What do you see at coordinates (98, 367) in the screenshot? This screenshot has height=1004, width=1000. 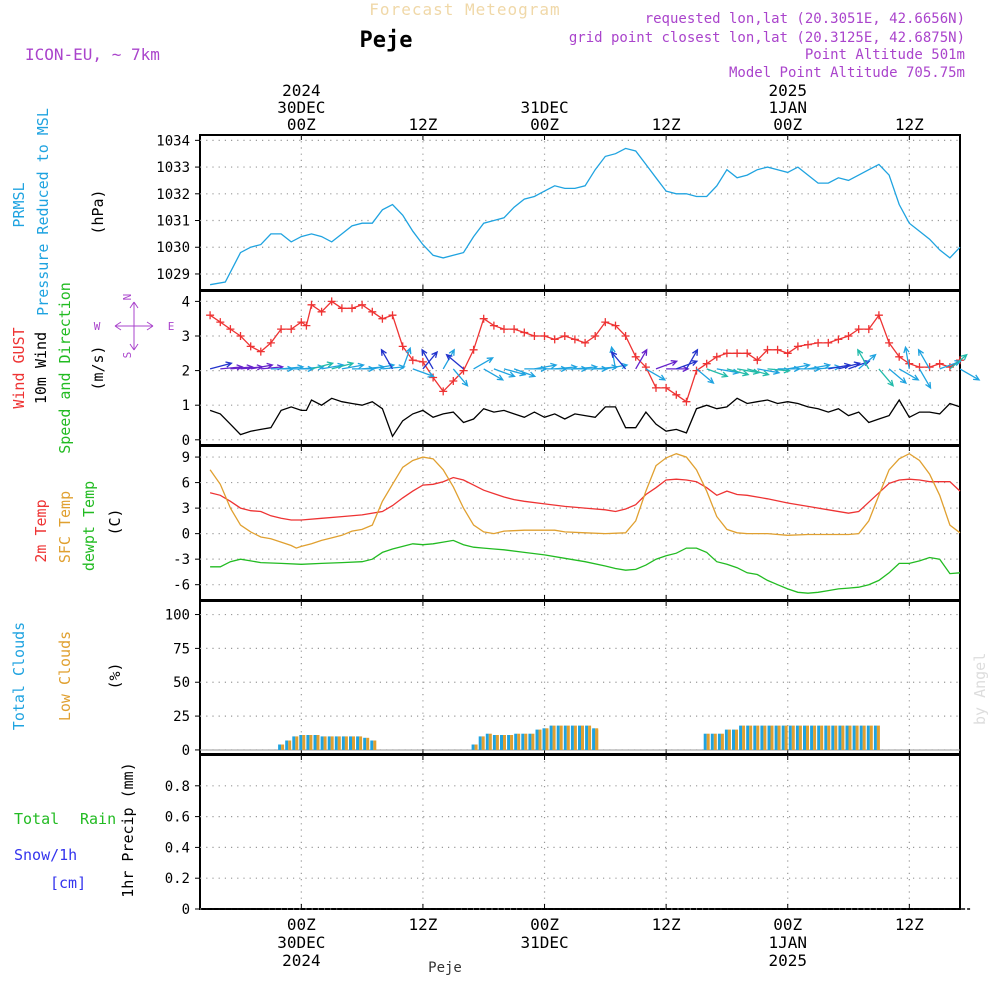 I see `ms-label: (m/s)` at bounding box center [98, 367].